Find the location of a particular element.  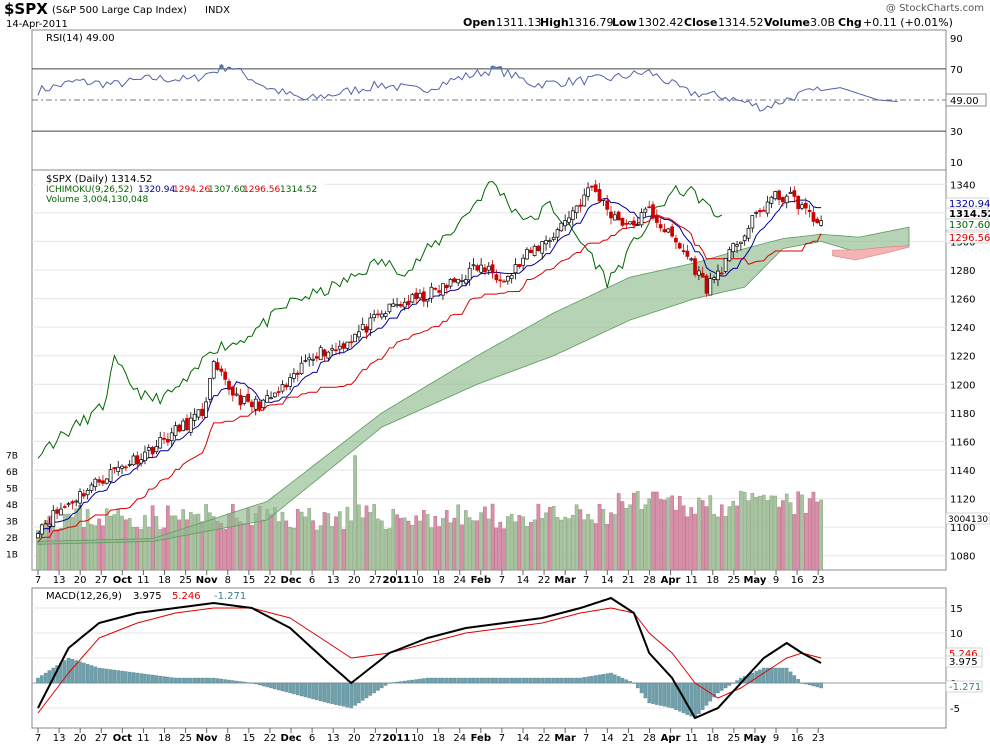

volume-label: Volume is located at coordinates (787, 22).